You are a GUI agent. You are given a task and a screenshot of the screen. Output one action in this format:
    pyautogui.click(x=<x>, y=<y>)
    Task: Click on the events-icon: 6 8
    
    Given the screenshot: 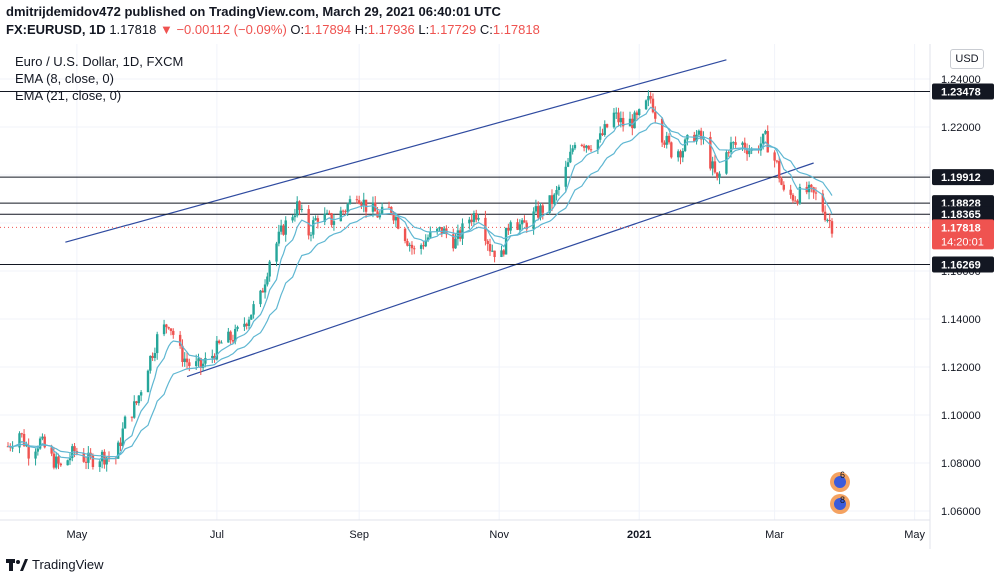 What is the action you would take?
    pyautogui.click(x=840, y=492)
    